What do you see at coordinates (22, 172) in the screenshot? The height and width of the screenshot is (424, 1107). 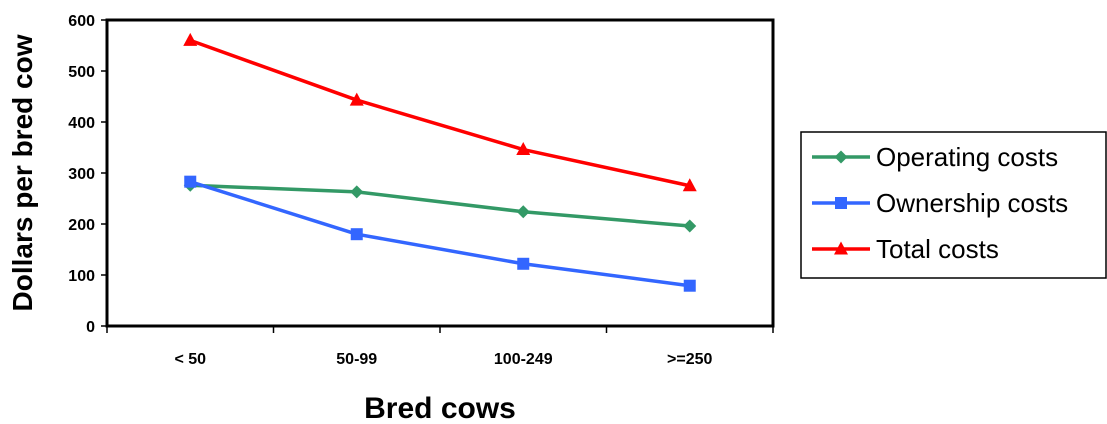 I see `y-axis-title: Dollars per bred cow` at bounding box center [22, 172].